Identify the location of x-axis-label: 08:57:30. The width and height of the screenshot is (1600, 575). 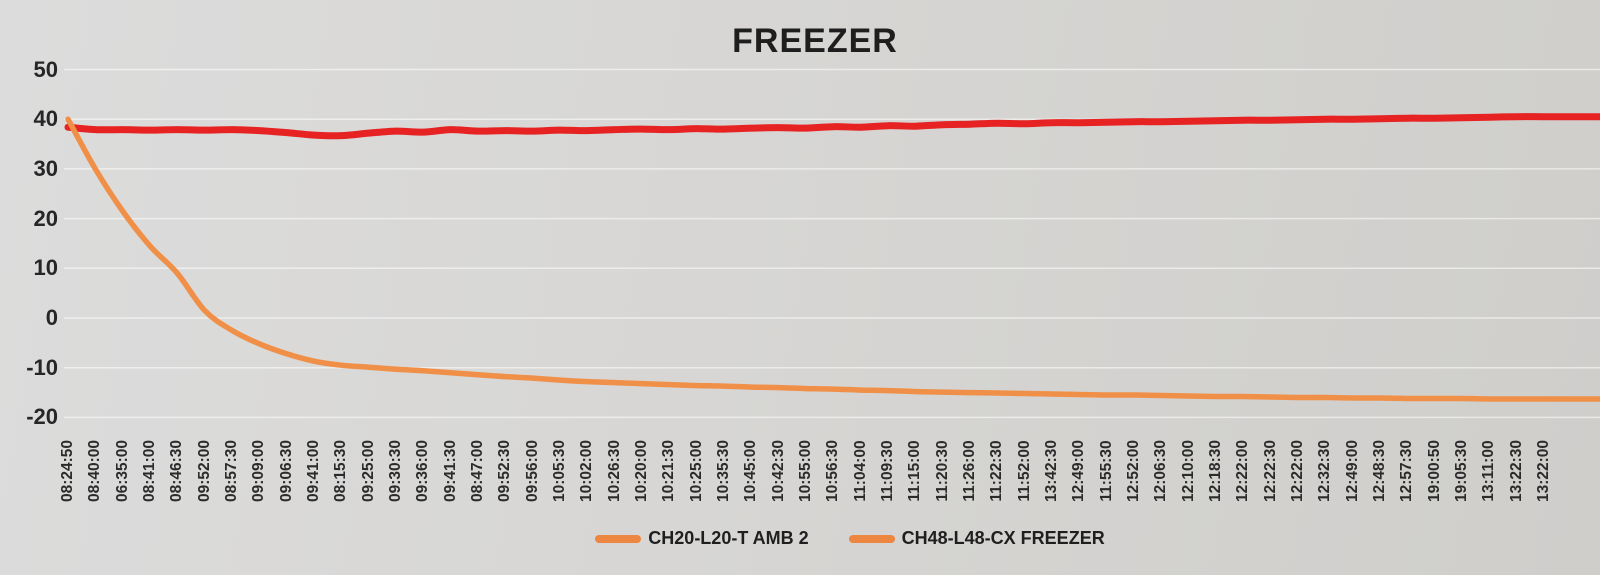
(231, 471).